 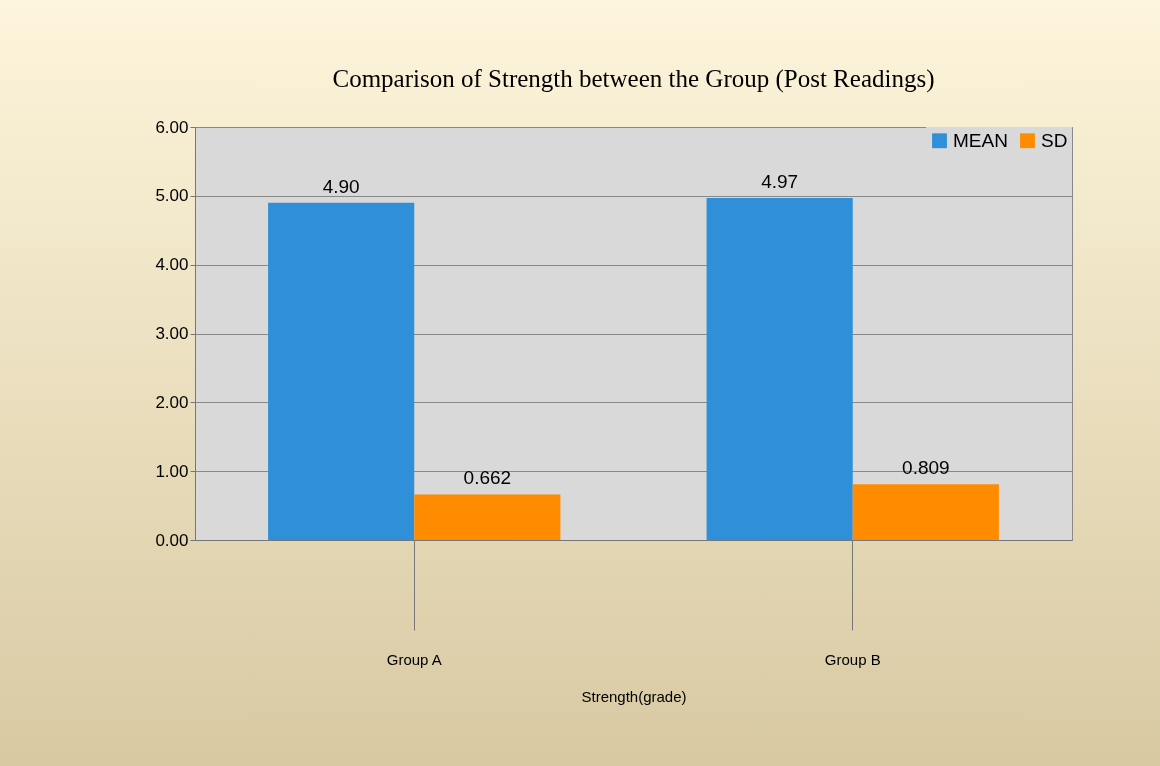 I want to click on y-tick-label: 0.00, so click(x=172, y=540).